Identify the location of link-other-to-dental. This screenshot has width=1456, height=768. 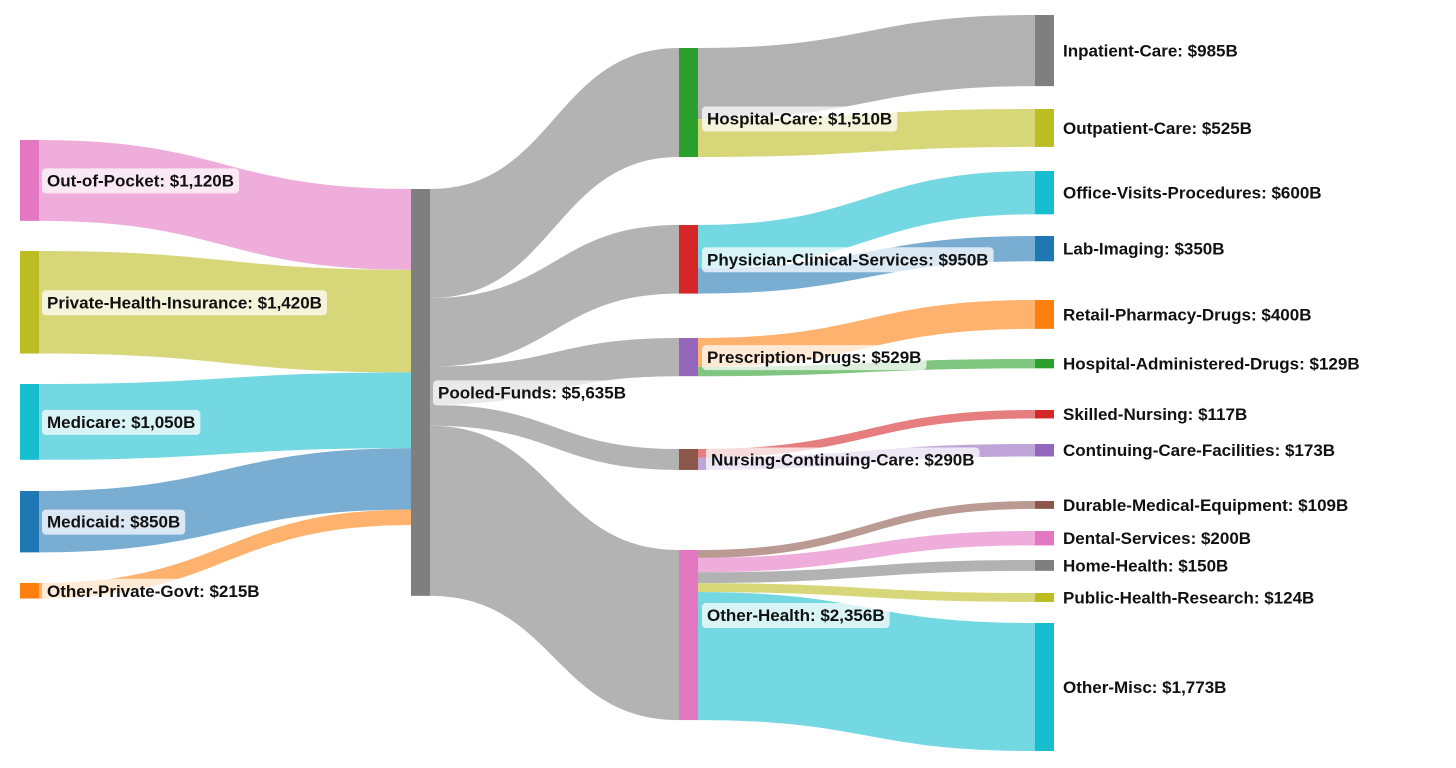
(866, 552).